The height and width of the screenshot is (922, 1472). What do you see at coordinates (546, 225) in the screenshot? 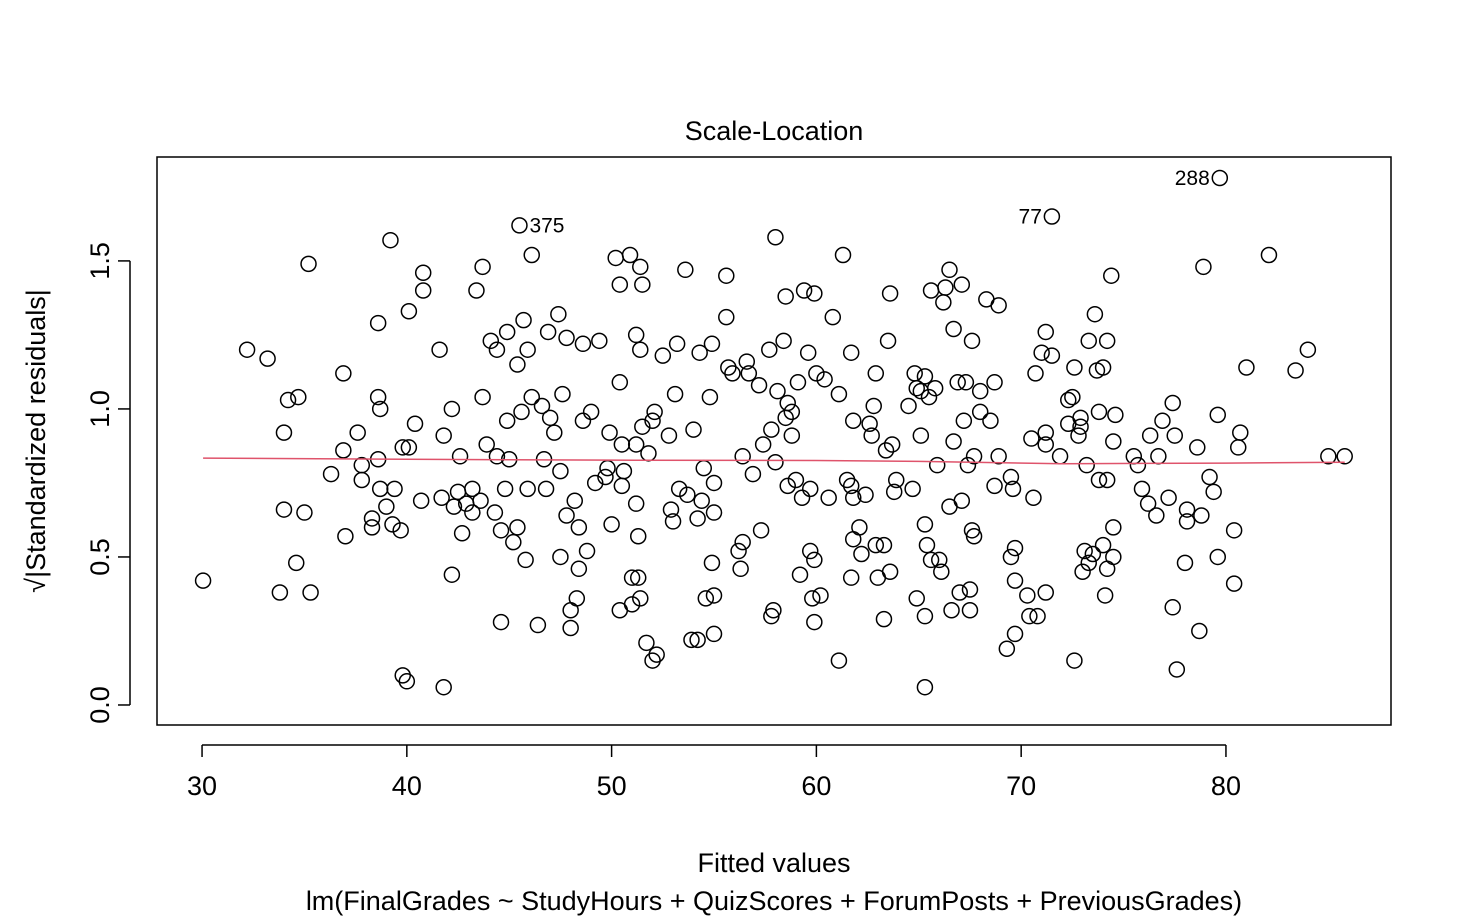
I see `point-label: 375` at bounding box center [546, 225].